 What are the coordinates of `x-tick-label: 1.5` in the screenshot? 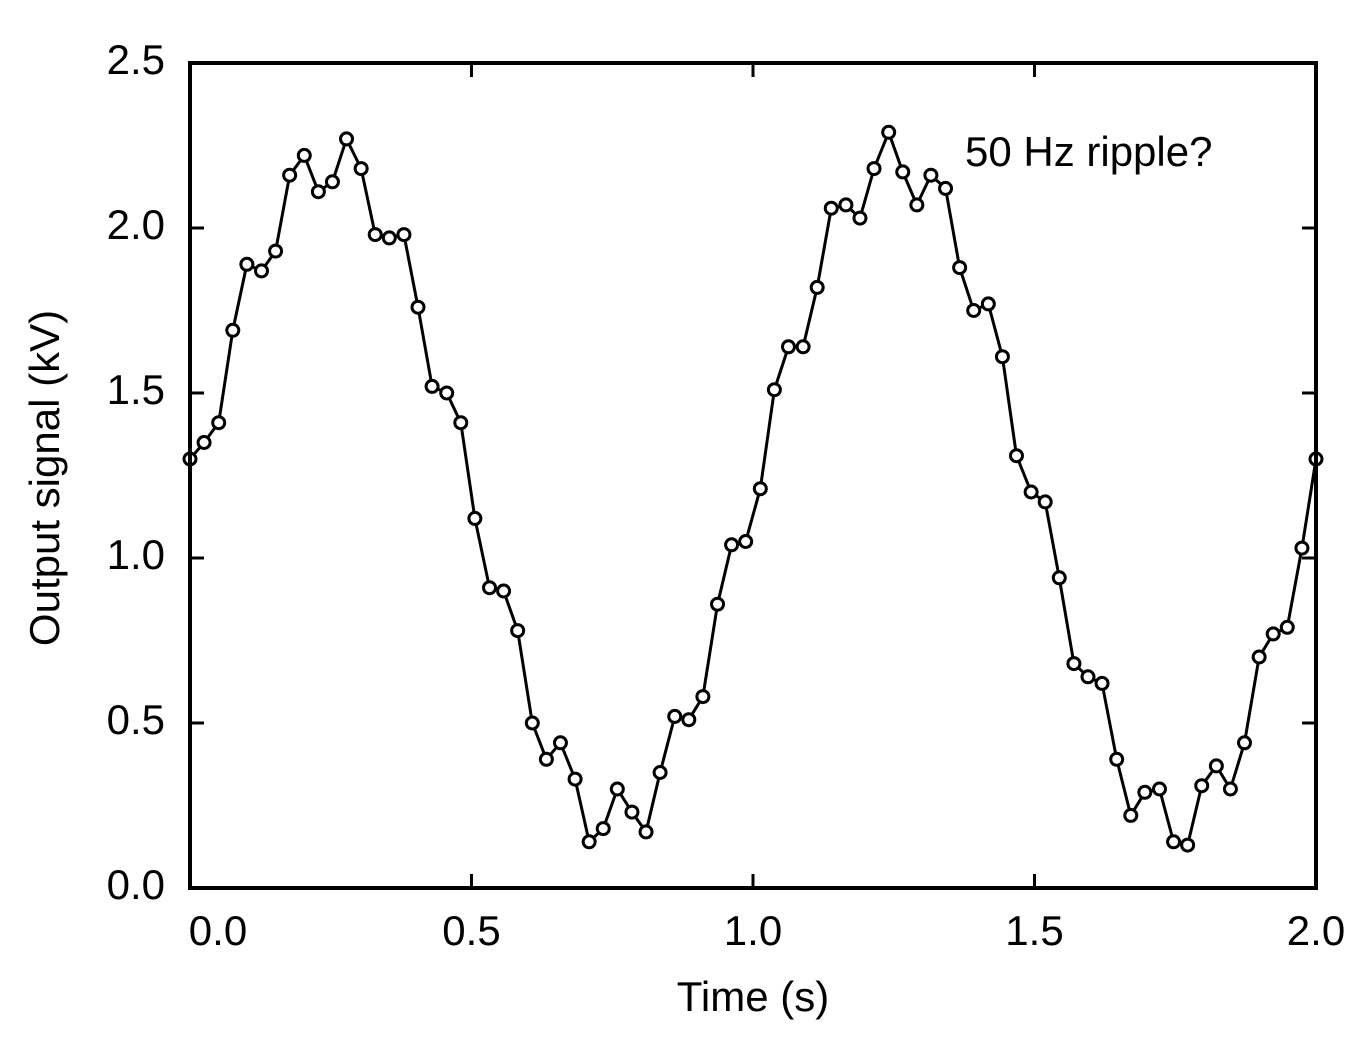 It's located at (1034, 930).